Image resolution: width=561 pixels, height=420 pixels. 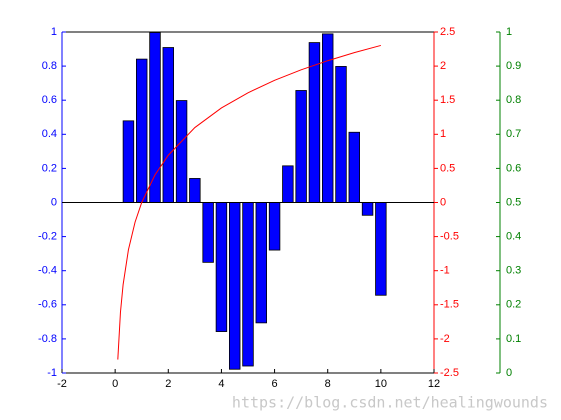 I want to click on y3-tick-label: 1, so click(x=509, y=32).